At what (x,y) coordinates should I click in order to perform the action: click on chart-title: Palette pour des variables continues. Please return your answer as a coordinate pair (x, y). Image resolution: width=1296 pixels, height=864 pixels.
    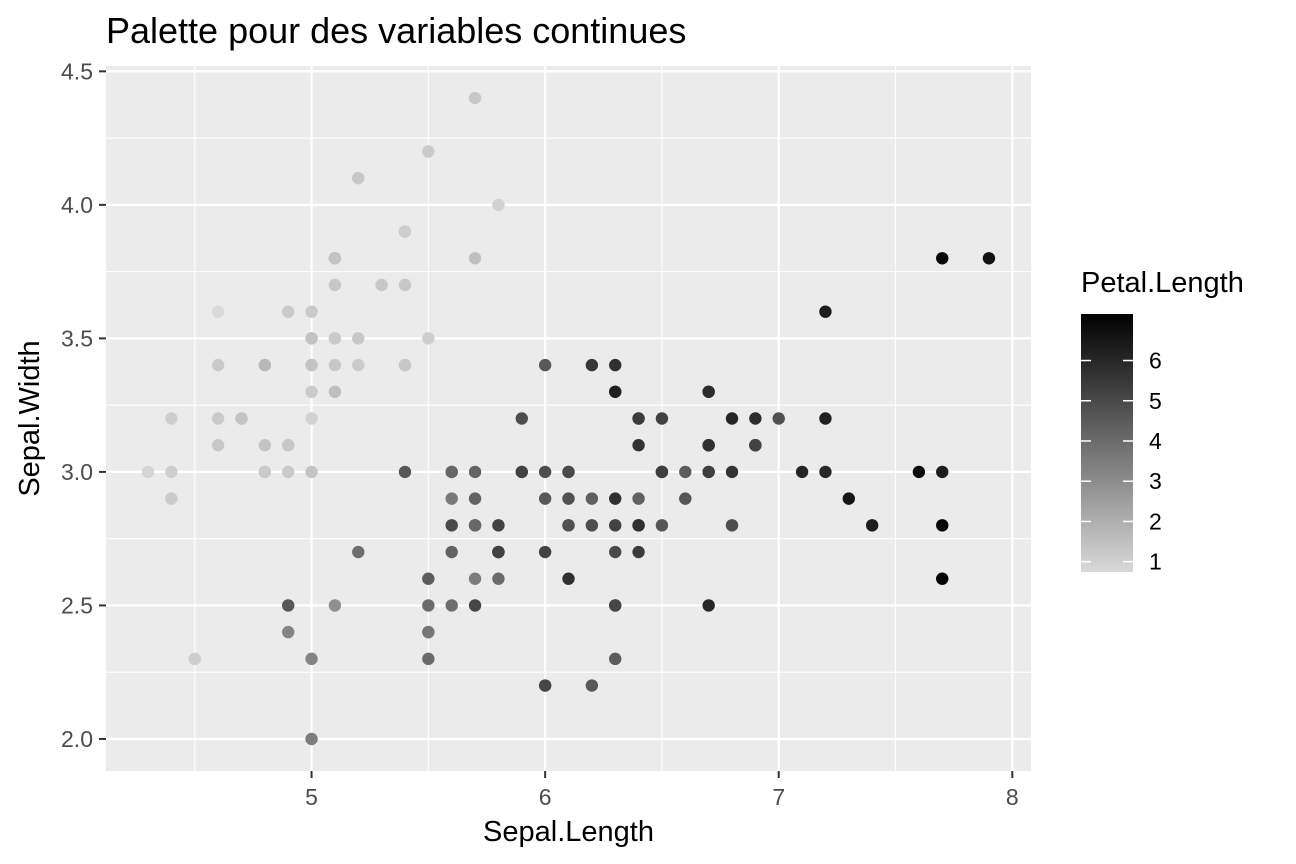
    Looking at the image, I should click on (396, 30).